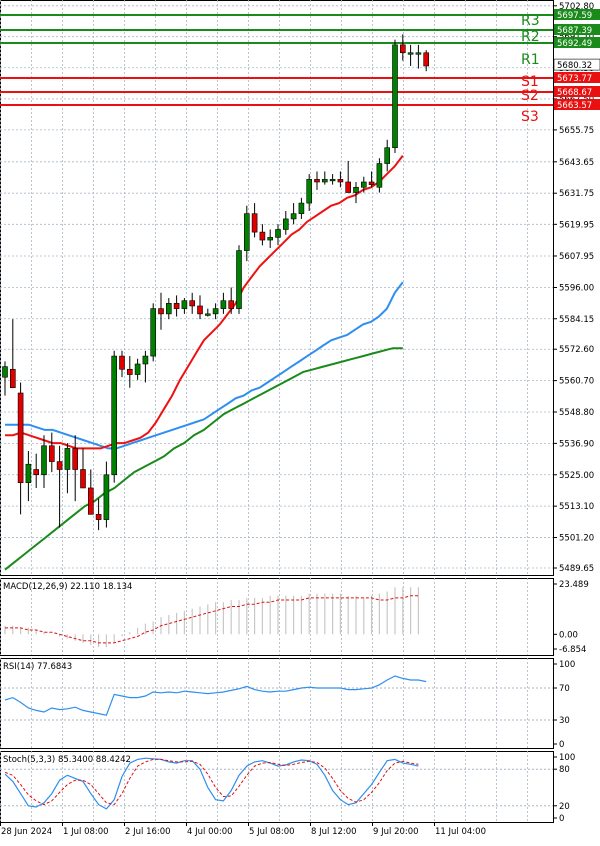 Image resolution: width=600 pixels, height=846 pixels. What do you see at coordinates (530, 37) in the screenshot?
I see `pivot-label-r2: R2` at bounding box center [530, 37].